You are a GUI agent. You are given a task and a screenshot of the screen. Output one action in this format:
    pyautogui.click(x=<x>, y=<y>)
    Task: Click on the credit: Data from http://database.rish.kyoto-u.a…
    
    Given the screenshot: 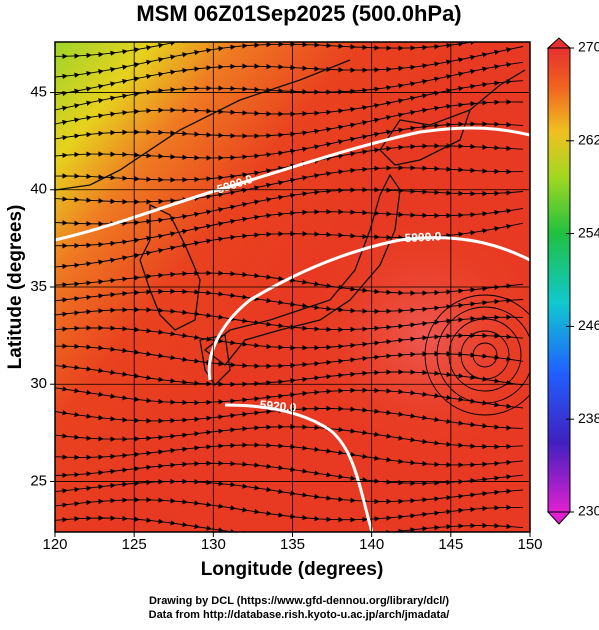 What is the action you would take?
    pyautogui.click(x=299, y=615)
    